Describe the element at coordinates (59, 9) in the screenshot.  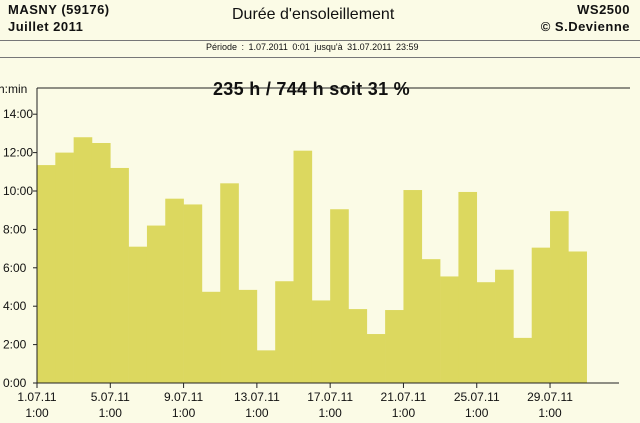
I see `station-name: MASNY (59176)` at that location.